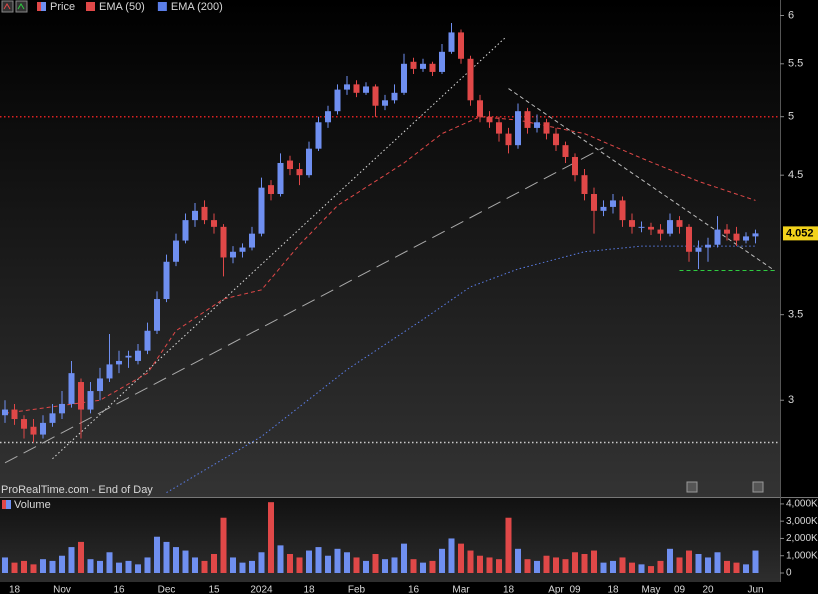  What do you see at coordinates (641, 179) in the screenshot?
I see `trend-line` at bounding box center [641, 179].